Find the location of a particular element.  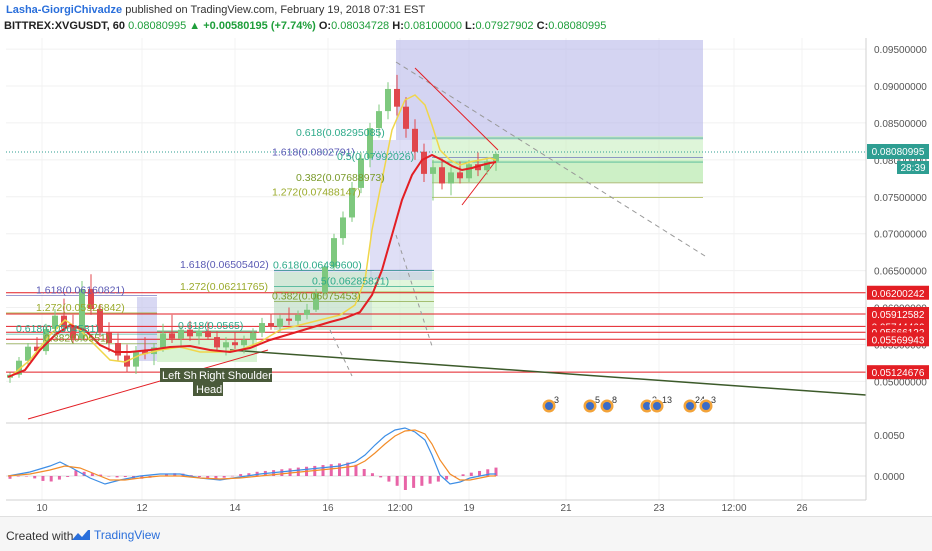

author-link: Lasha-GiorgiChivadze is located at coordinates (64, 10).